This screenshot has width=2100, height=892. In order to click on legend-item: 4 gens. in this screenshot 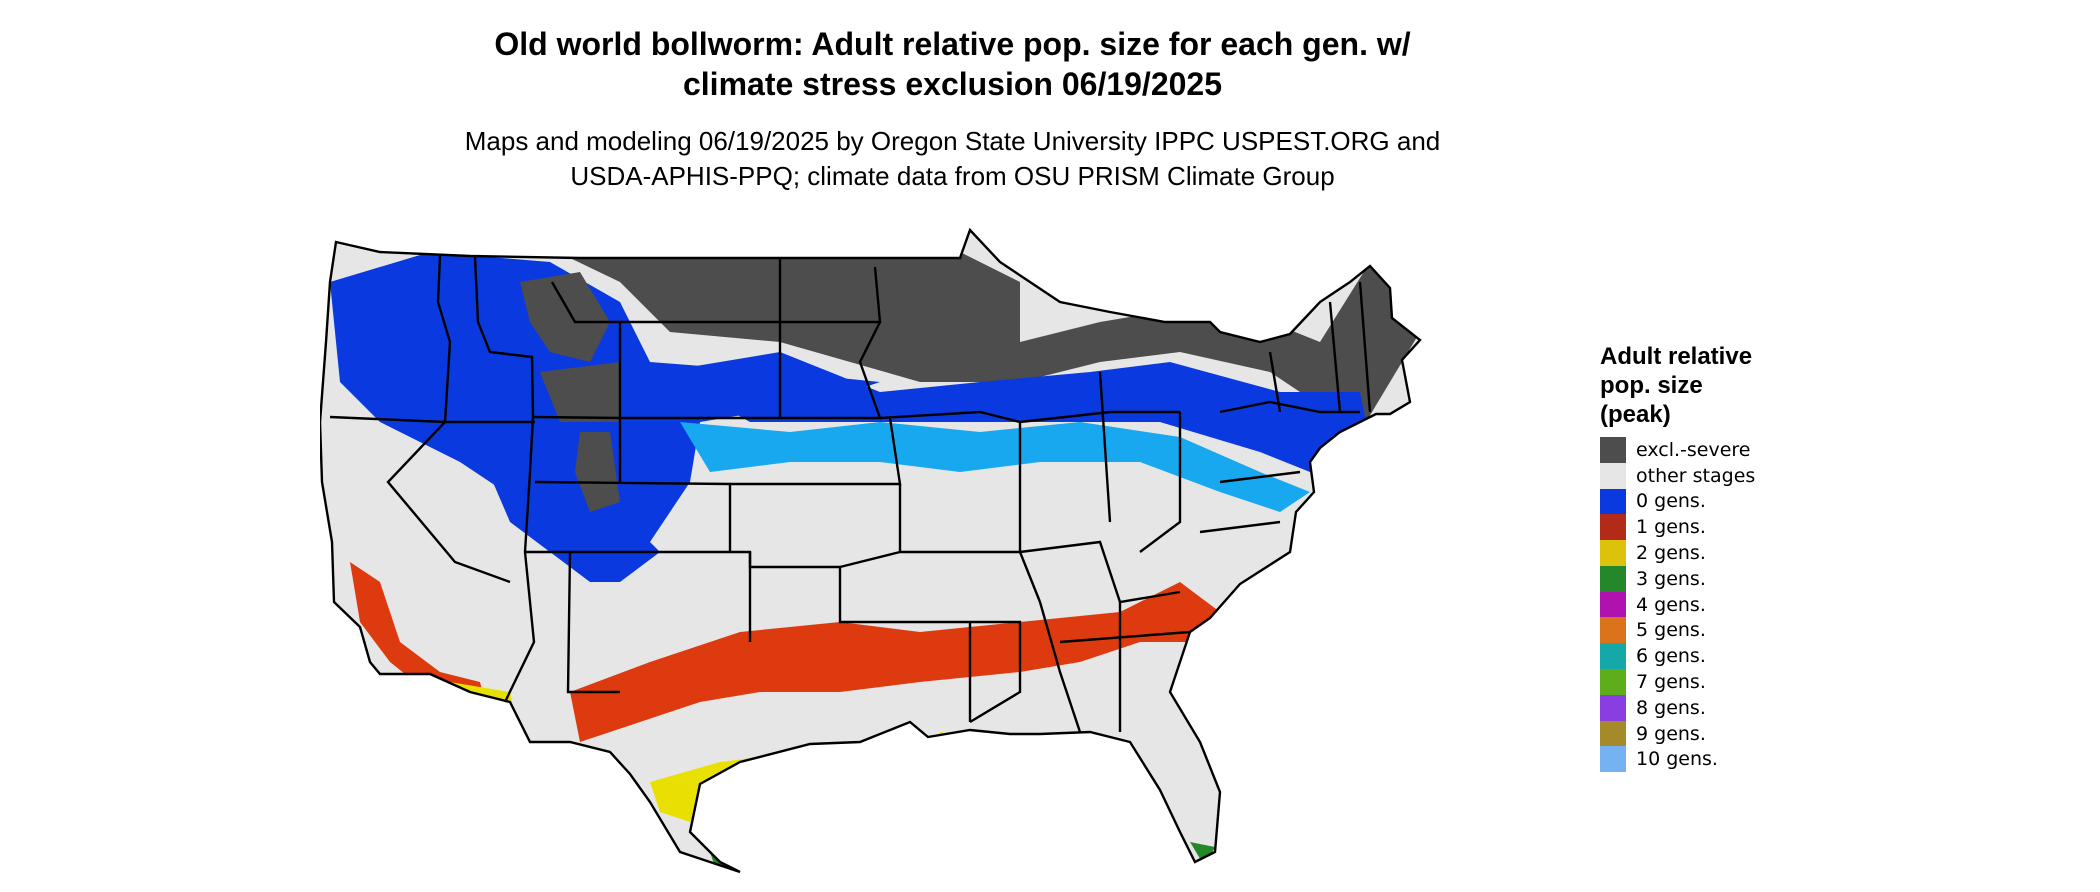, I will do `click(1715, 604)`.